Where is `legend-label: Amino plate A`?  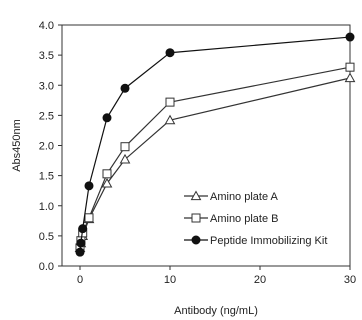 legend-label: Amino plate A is located at coordinates (244, 197).